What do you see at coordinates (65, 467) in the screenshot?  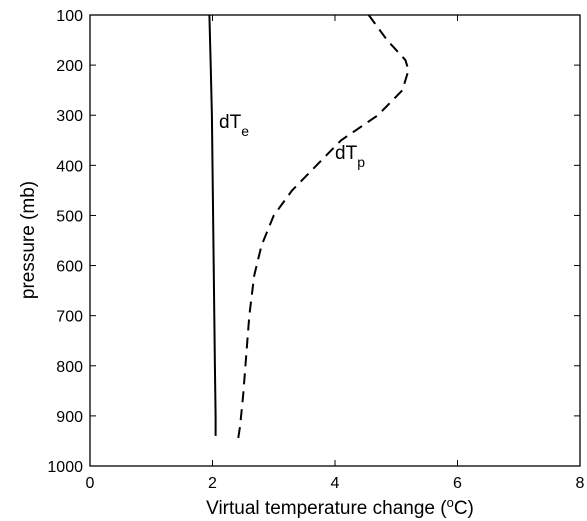 I see `y-tick-label: 1000` at bounding box center [65, 467].